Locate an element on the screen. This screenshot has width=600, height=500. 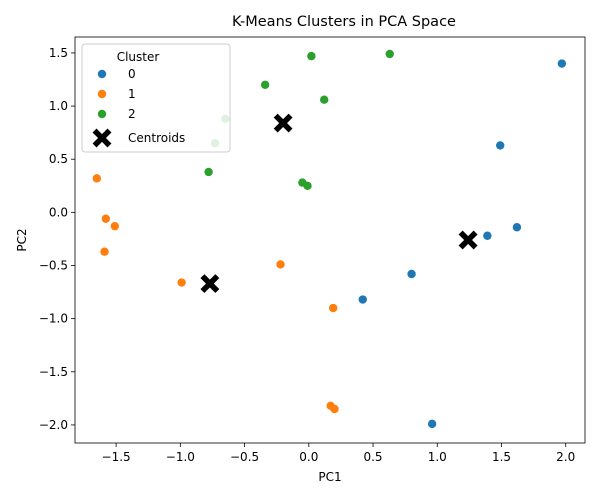
y-tick-label: −0.5 is located at coordinates (53, 266).